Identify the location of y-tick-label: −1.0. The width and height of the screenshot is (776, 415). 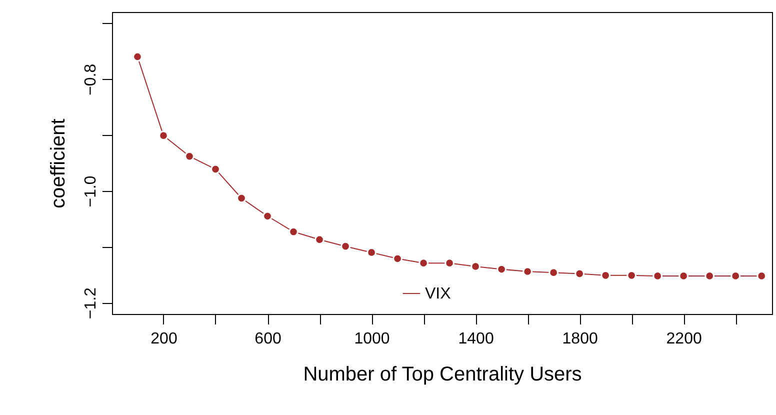
(91, 192).